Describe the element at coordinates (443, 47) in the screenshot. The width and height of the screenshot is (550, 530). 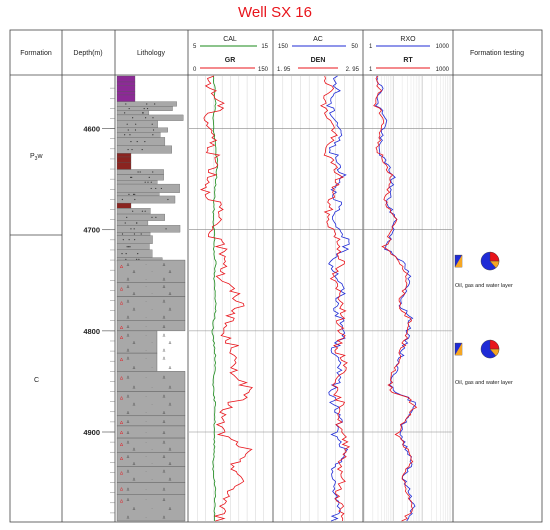
I see `rxo-max: 1000` at that location.